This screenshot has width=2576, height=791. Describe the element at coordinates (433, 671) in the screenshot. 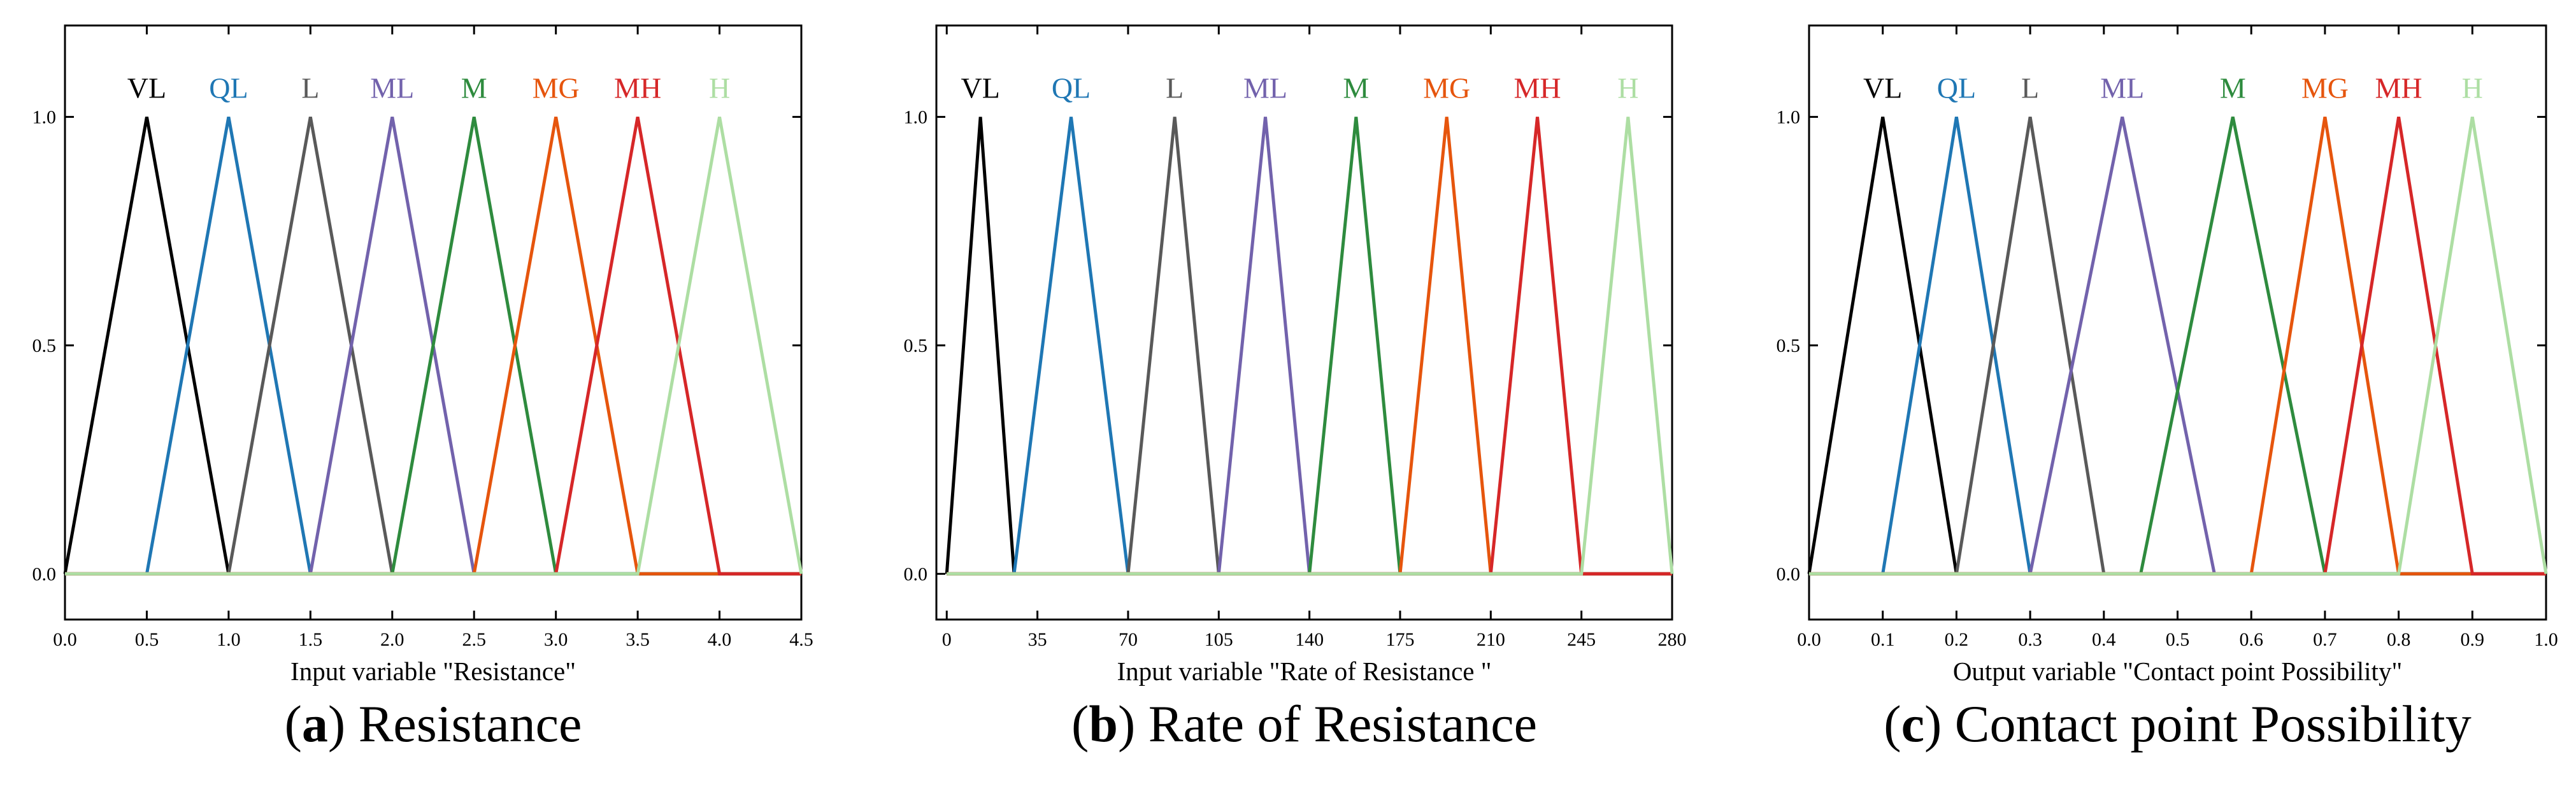

I see `x-axis-title: Input variable "Resistance"` at that location.